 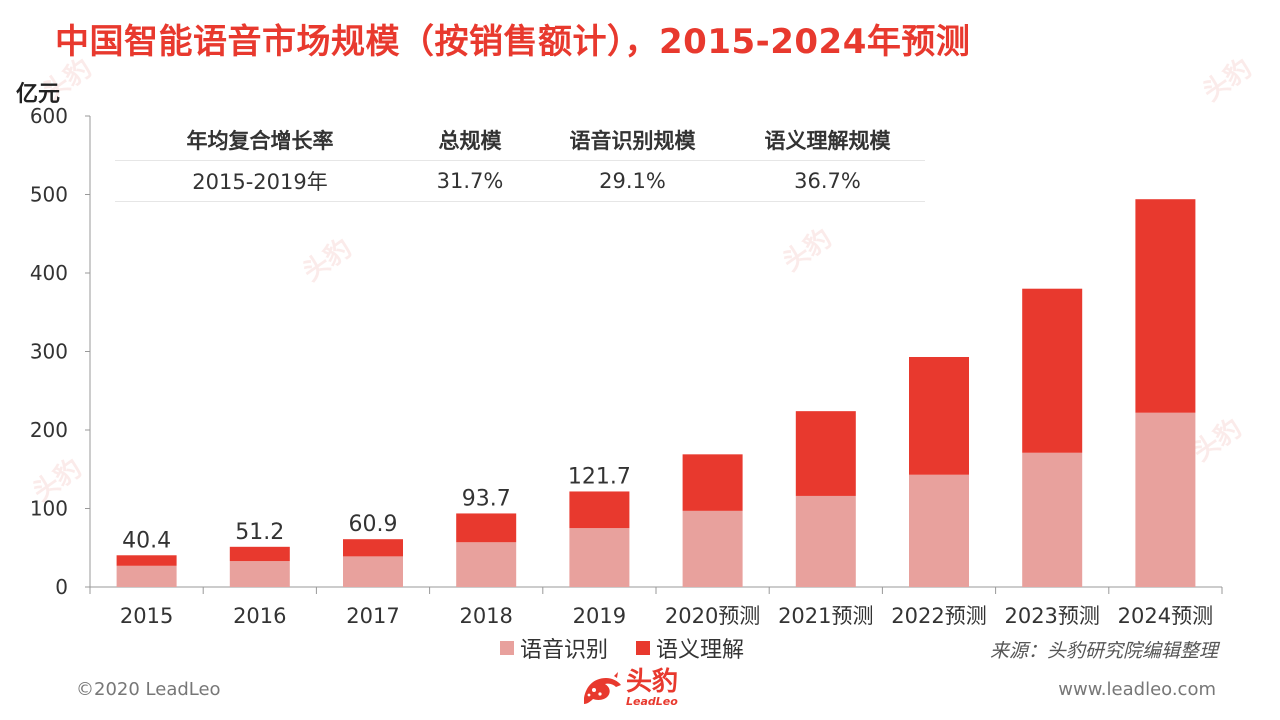 What do you see at coordinates (520, 140) in the screenshot?
I see `cagr-header-row: 年均复合增长率 总规模 语音识别规模 语义理解规模` at bounding box center [520, 140].